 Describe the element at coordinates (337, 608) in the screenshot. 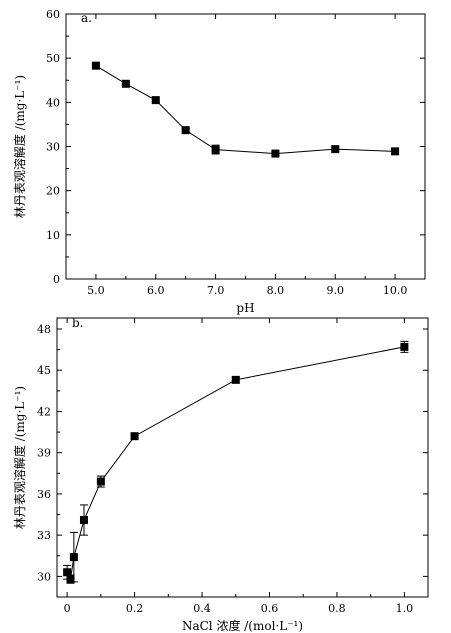

I see `x-tick-label: 0.8` at that location.